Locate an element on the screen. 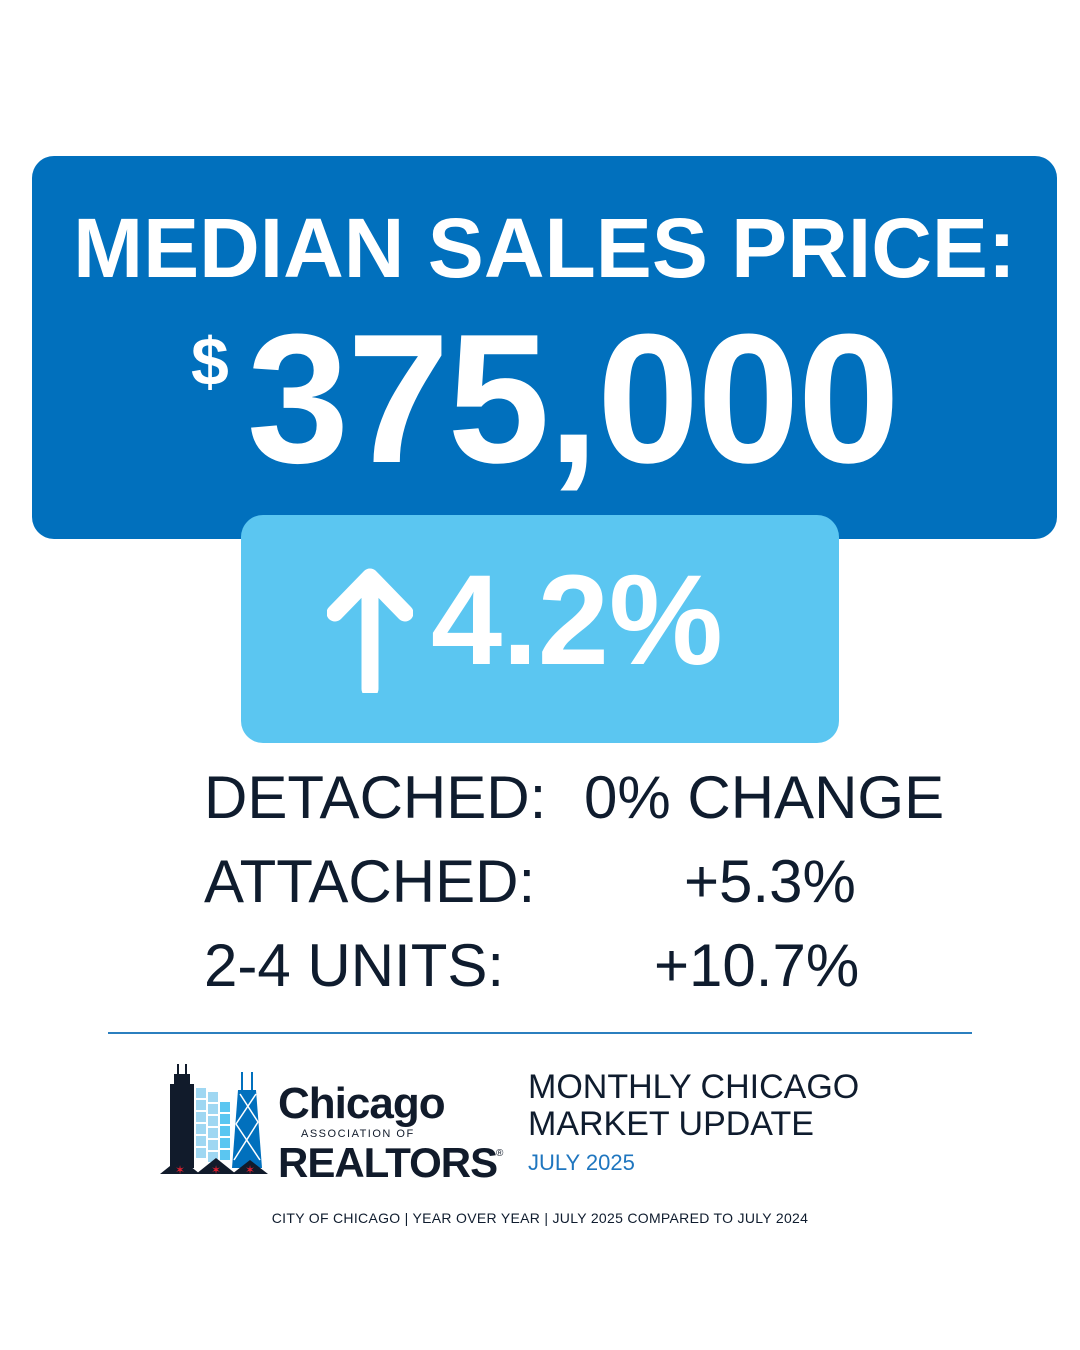 The height and width of the screenshot is (1350, 1080). market-update-label: MONTHLY CHICAGO MARKET UPDATE JULY 2025 is located at coordinates (738, 1122).